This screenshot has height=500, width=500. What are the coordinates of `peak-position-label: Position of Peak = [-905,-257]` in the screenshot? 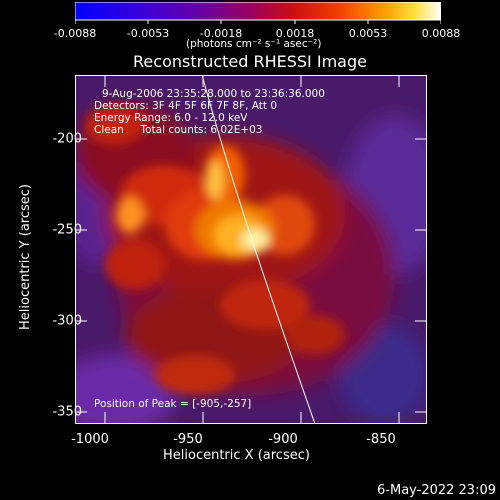 It's located at (173, 404).